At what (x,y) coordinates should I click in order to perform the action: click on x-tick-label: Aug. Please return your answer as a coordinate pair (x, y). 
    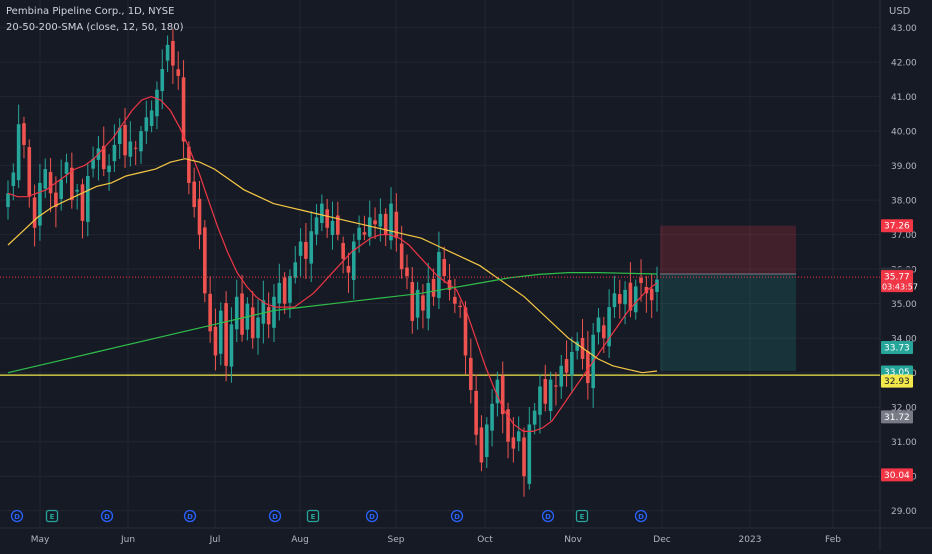
    Looking at the image, I should click on (300, 540).